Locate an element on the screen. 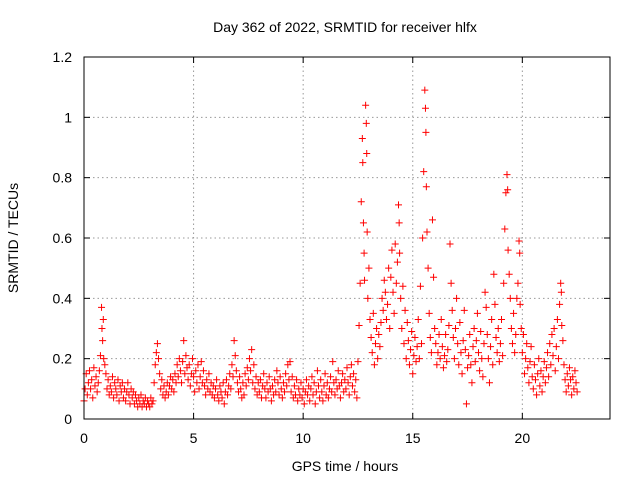  y-tick-label: 1 is located at coordinates (68, 117).